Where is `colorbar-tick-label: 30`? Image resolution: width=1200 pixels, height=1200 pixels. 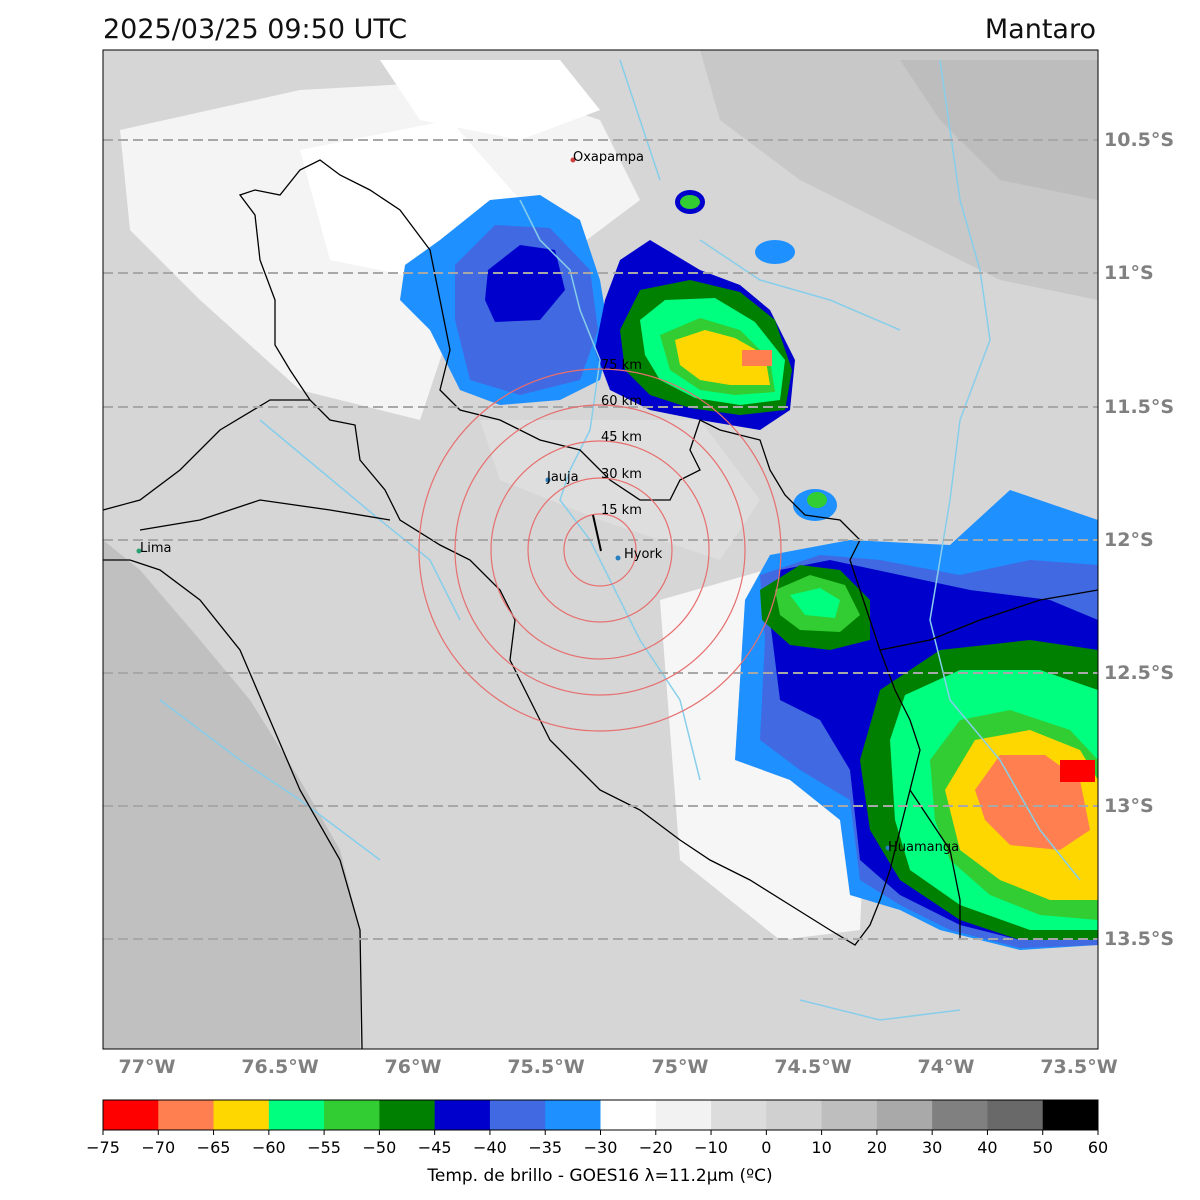 colorbar-tick-label: 30 is located at coordinates (932, 1147).